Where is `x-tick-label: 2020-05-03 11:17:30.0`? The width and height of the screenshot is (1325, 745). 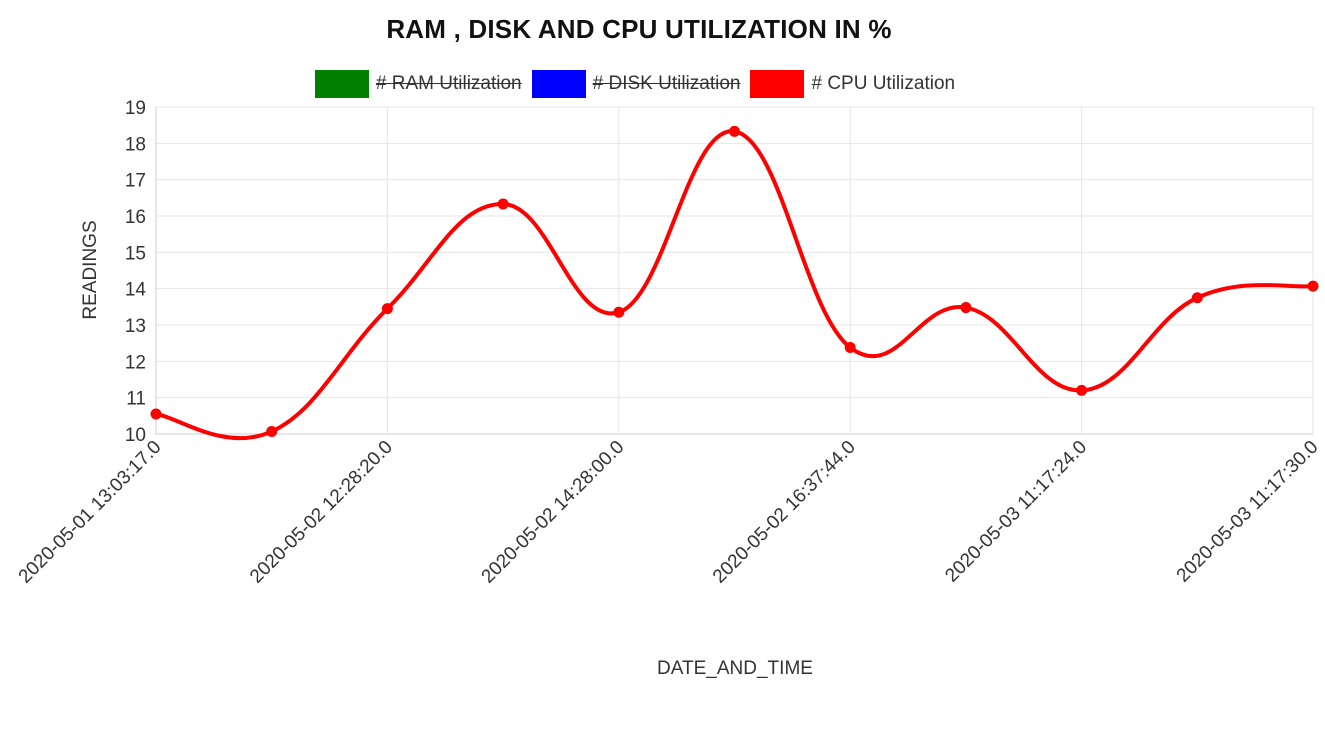 x-tick-label: 2020-05-03 11:17:30.0 is located at coordinates (1248, 512).